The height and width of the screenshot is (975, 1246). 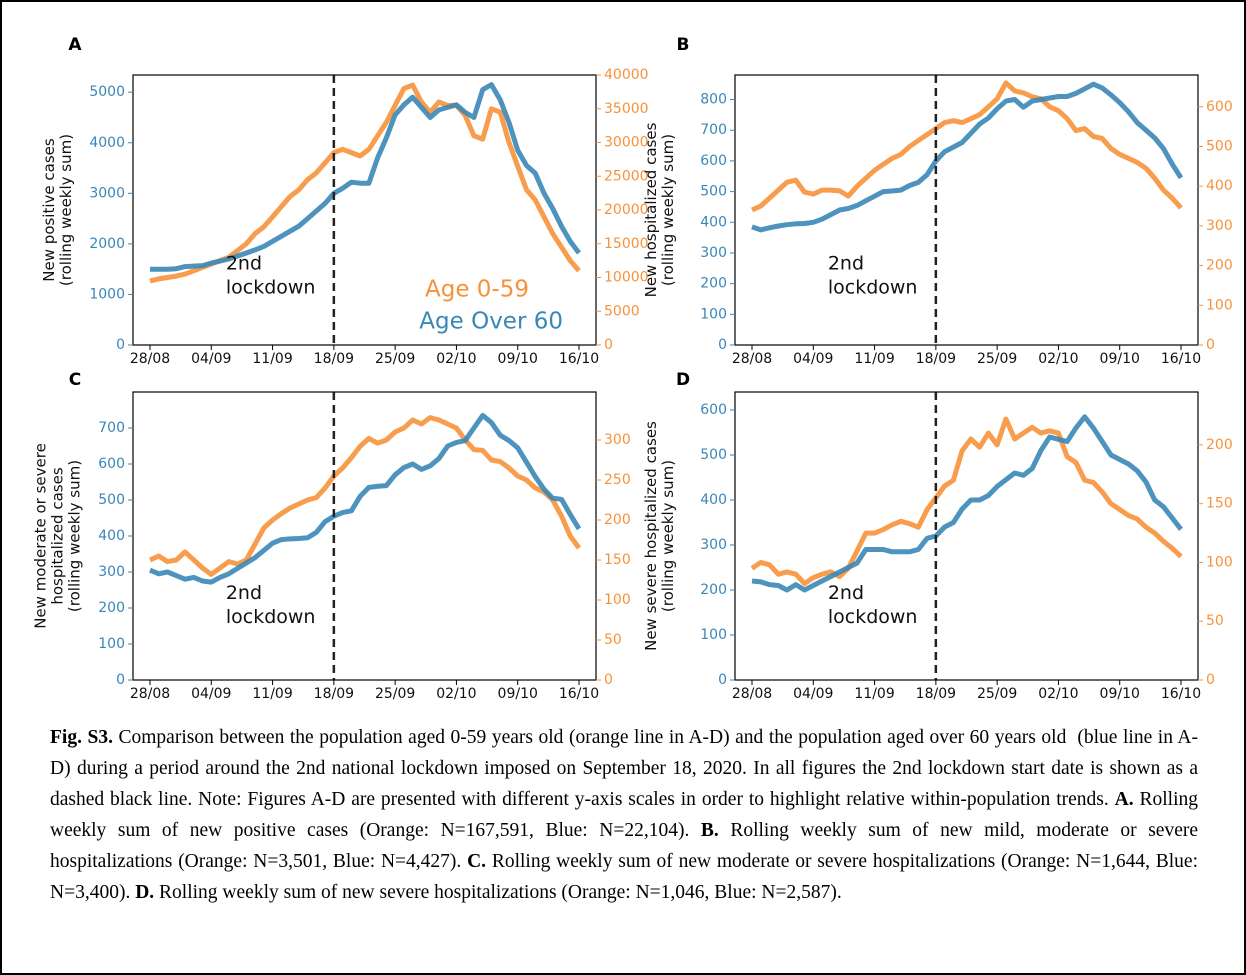 I want to click on y-axis-label: New severe hospitalized cases, so click(x=651, y=536).